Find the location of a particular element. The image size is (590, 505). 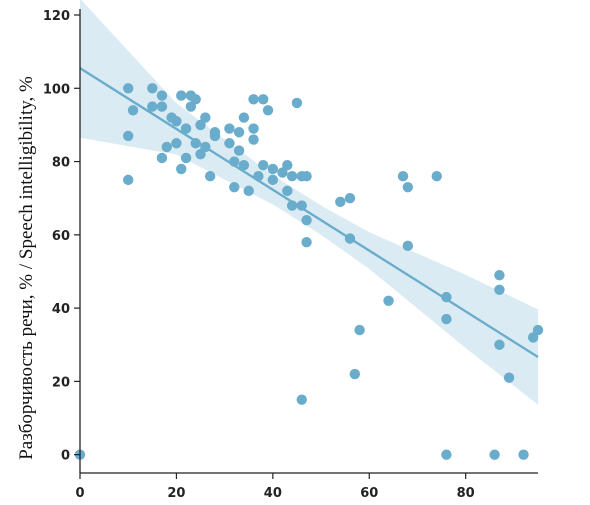

x-tick-label: 60 is located at coordinates (369, 493).